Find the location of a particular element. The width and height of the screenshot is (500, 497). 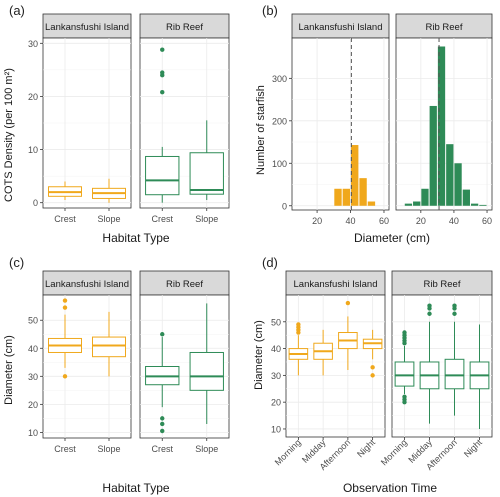

plot-area: 10 20 30 40 50 Crest Slope Crest Slope is located at coordinates (129, 374).